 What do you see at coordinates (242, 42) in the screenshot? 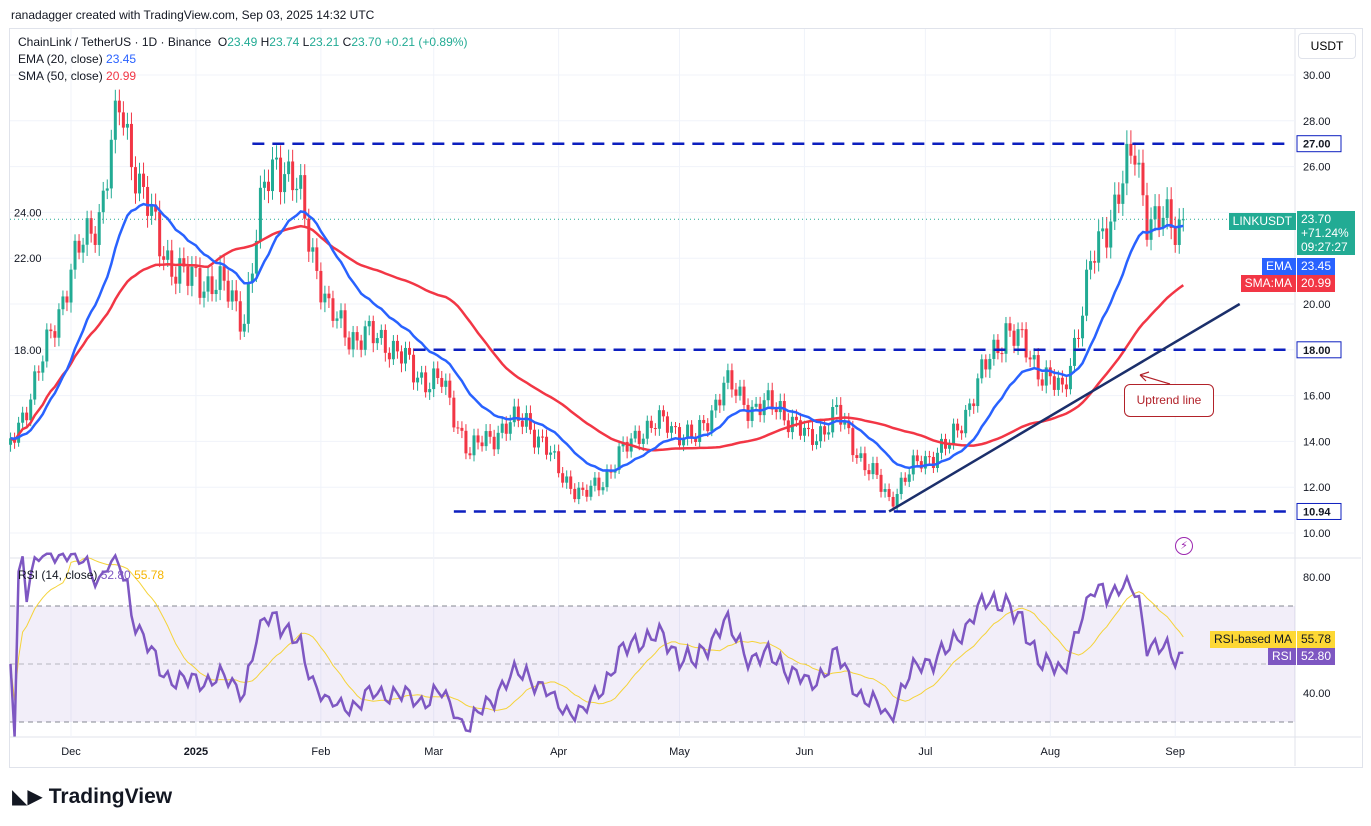
I see `open-value: 23.49` at bounding box center [242, 42].